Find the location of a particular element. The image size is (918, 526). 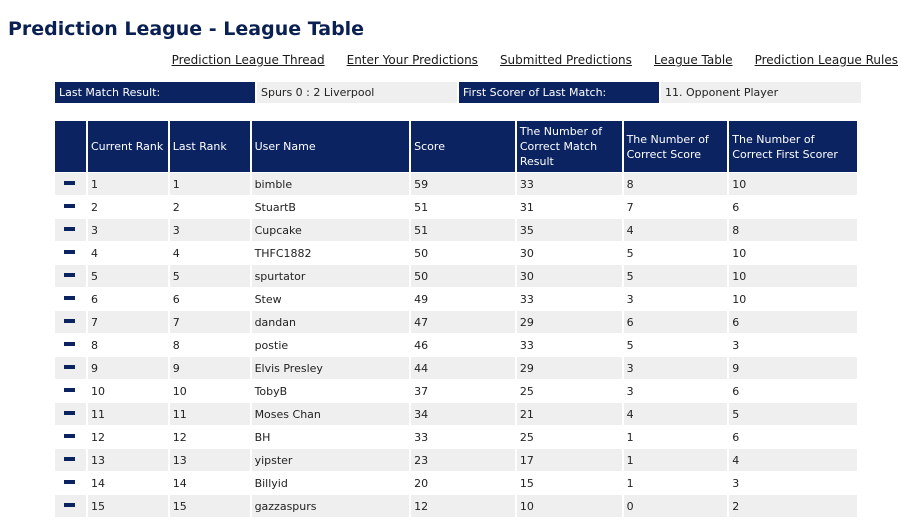

correct-match-result-cell: 17 is located at coordinates (569, 460).